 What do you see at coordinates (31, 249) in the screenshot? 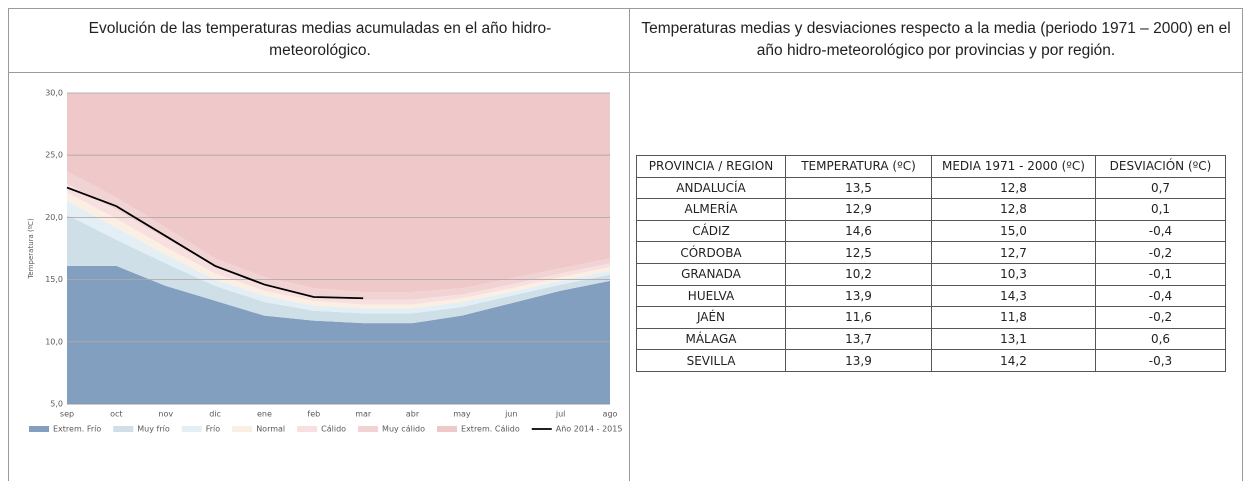
I see `y-axis-label: Temperatura (ºC)` at bounding box center [31, 249].